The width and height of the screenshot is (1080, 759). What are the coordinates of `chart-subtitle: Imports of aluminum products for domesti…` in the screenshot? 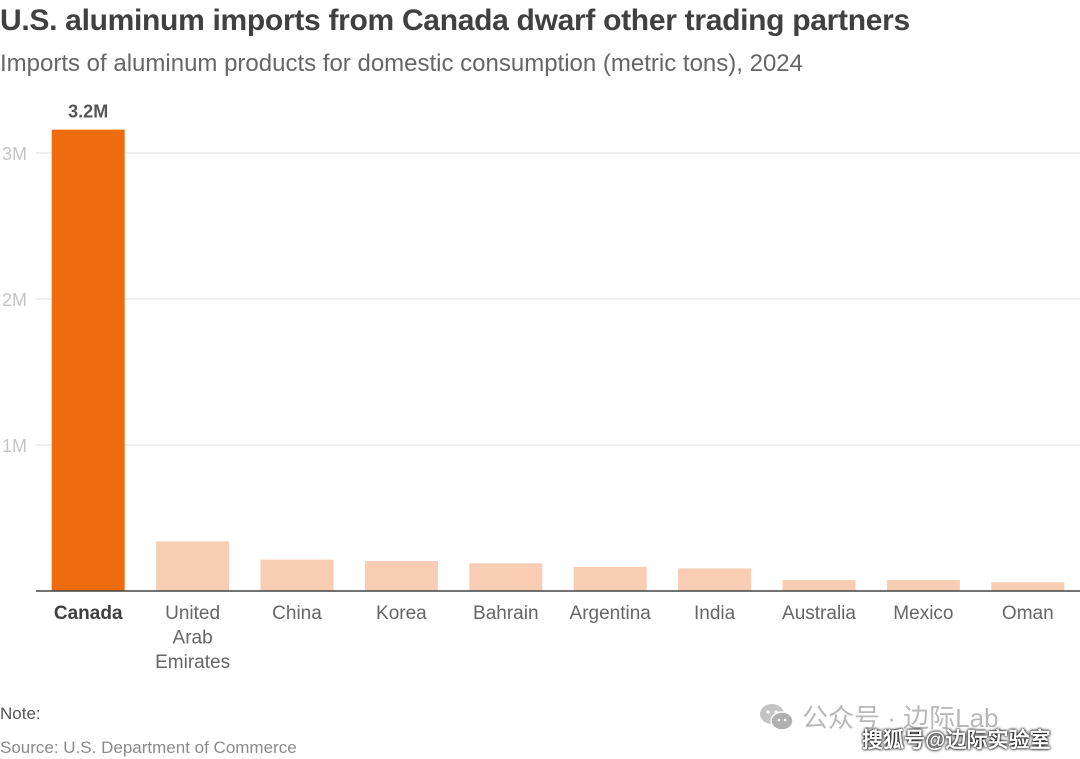 It's located at (401, 63).